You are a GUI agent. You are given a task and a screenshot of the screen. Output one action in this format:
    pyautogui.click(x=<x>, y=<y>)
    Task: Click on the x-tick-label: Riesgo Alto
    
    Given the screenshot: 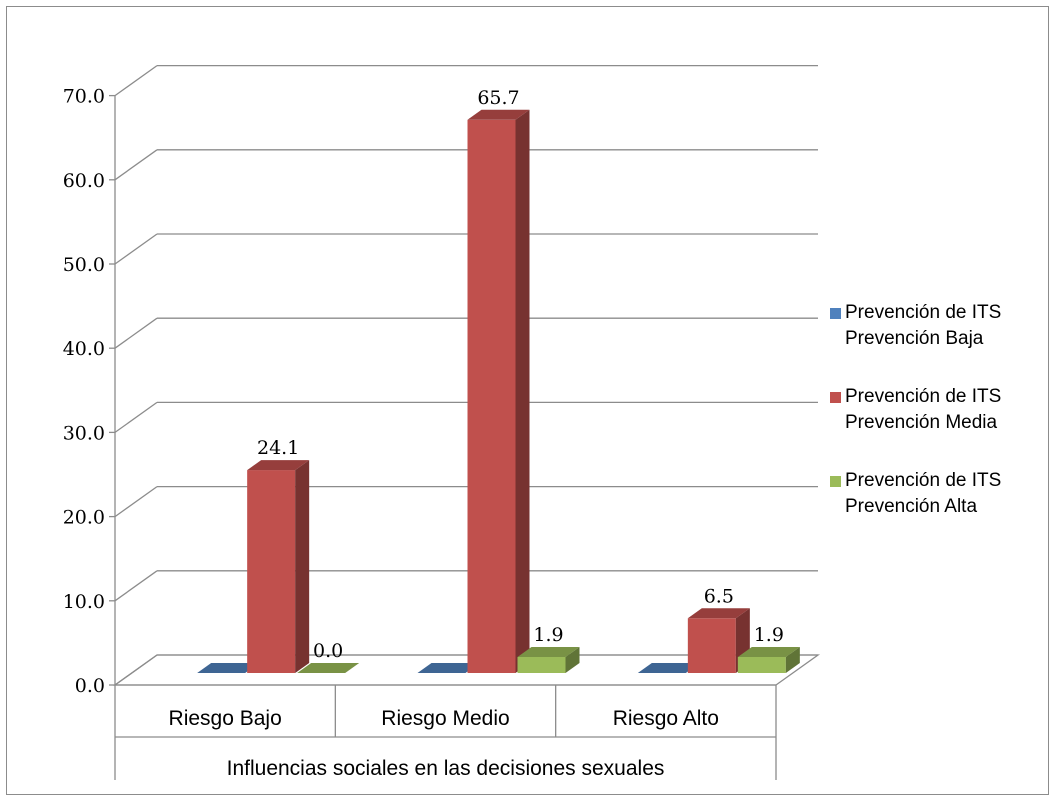 What is the action you would take?
    pyautogui.click(x=666, y=718)
    